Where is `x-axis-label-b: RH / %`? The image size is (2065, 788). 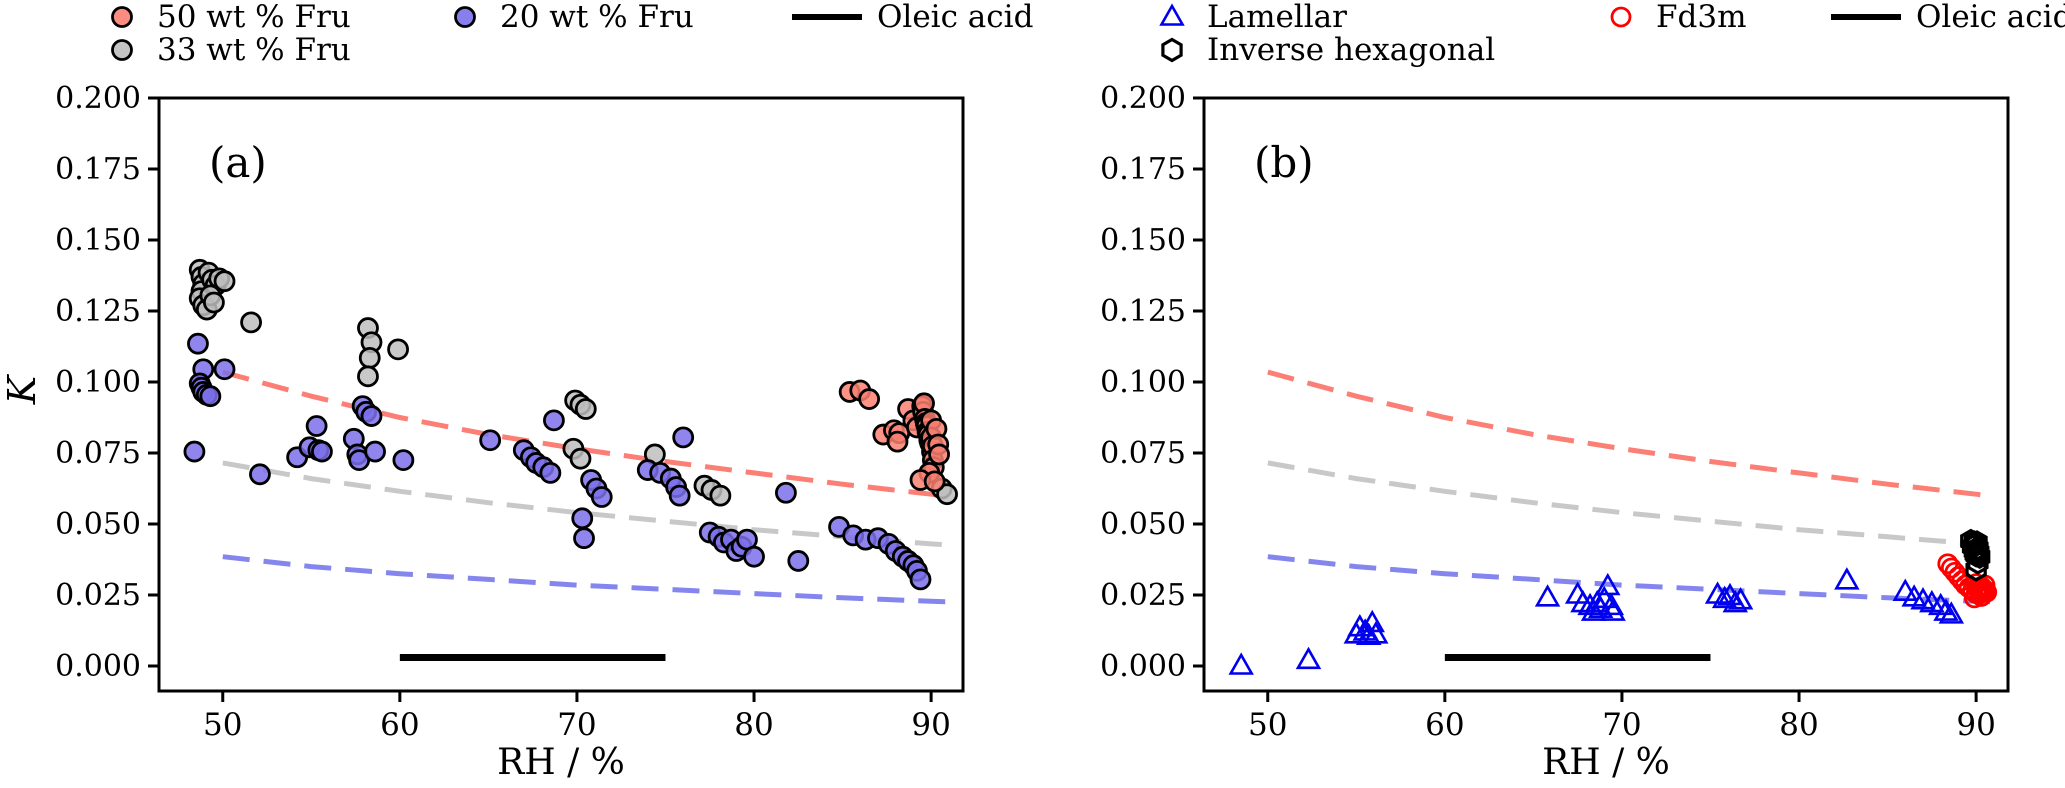 x-axis-label-b: RH / % is located at coordinates (1606, 762).